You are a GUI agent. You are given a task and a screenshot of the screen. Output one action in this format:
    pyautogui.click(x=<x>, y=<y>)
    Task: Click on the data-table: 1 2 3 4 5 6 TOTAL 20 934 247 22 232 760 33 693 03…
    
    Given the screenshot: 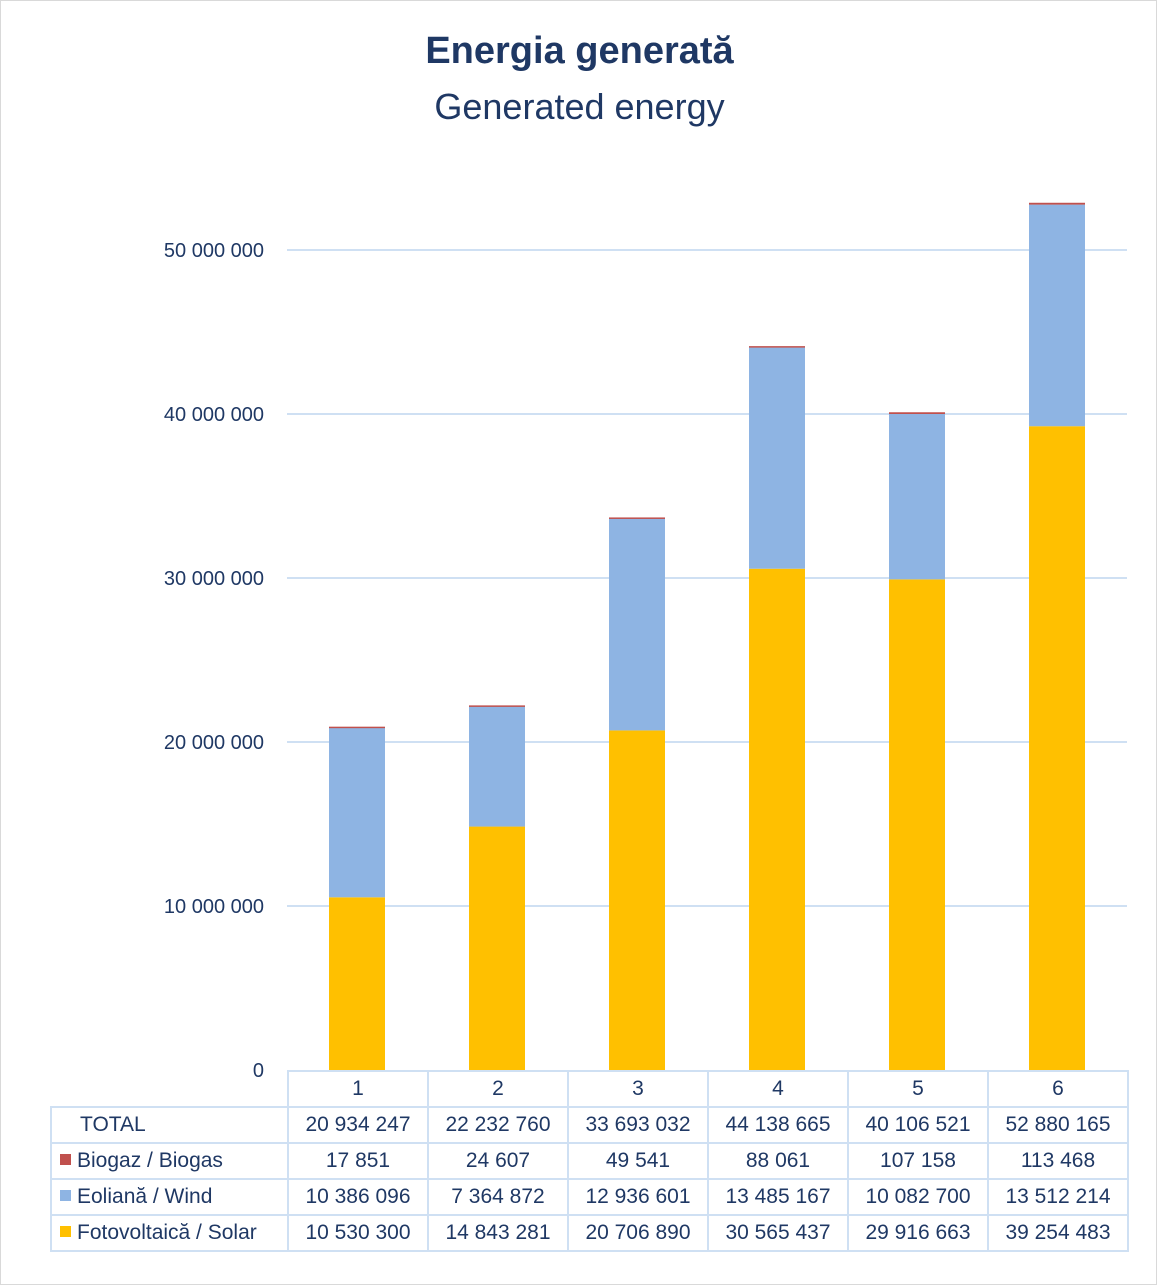 What is the action you would take?
    pyautogui.click(x=589, y=1161)
    